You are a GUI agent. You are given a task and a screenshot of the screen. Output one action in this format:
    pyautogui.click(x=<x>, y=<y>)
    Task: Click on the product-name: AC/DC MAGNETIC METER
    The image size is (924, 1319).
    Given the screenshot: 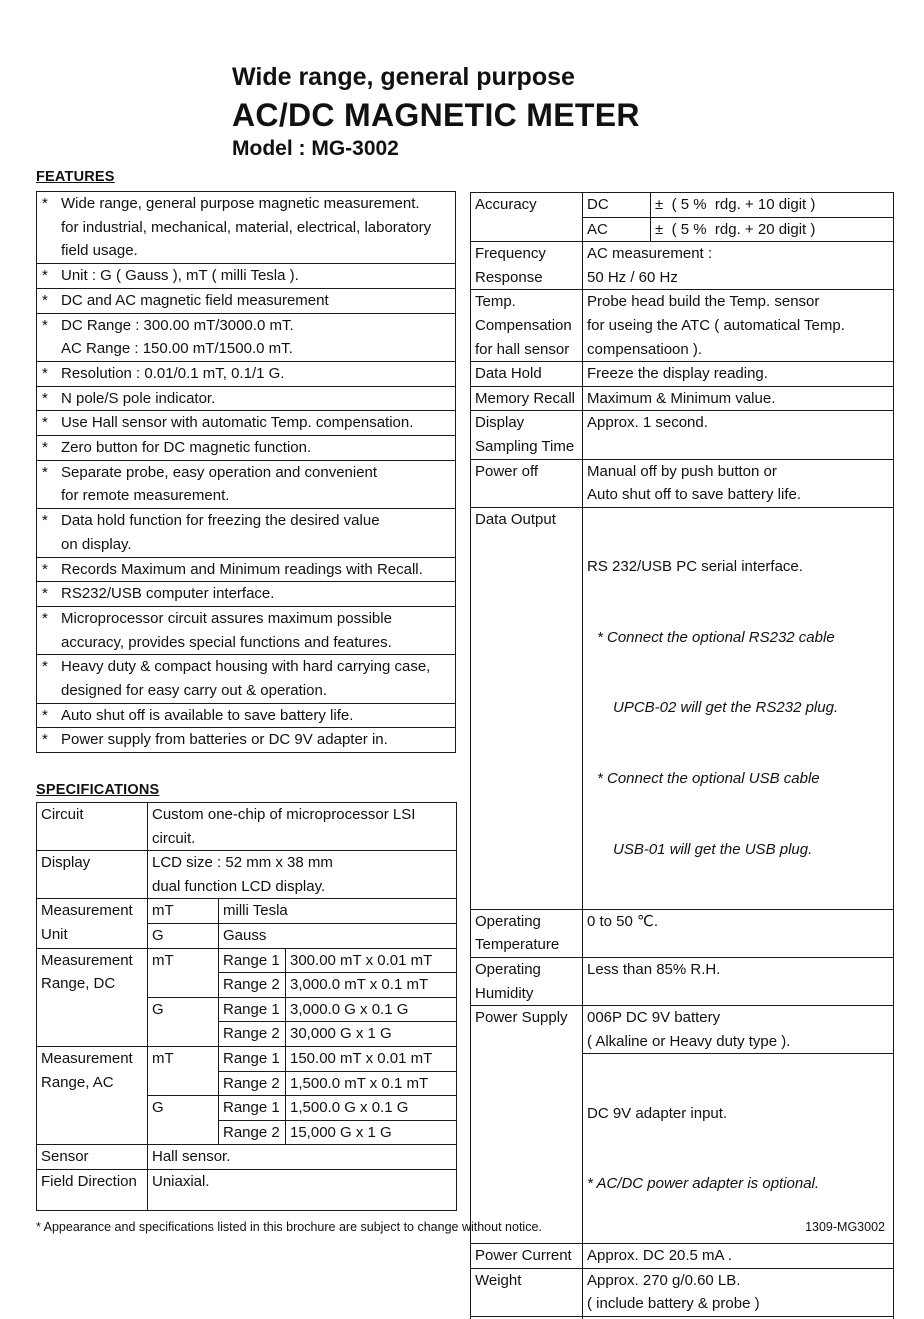 What is the action you would take?
    pyautogui.click(x=436, y=115)
    